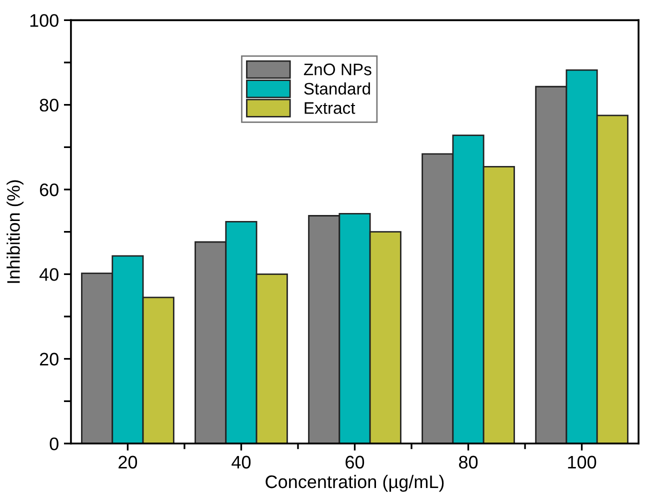 Image resolution: width=645 pixels, height=504 pixels. What do you see at coordinates (337, 88) in the screenshot?
I see `legend-label: Standard` at bounding box center [337, 88].